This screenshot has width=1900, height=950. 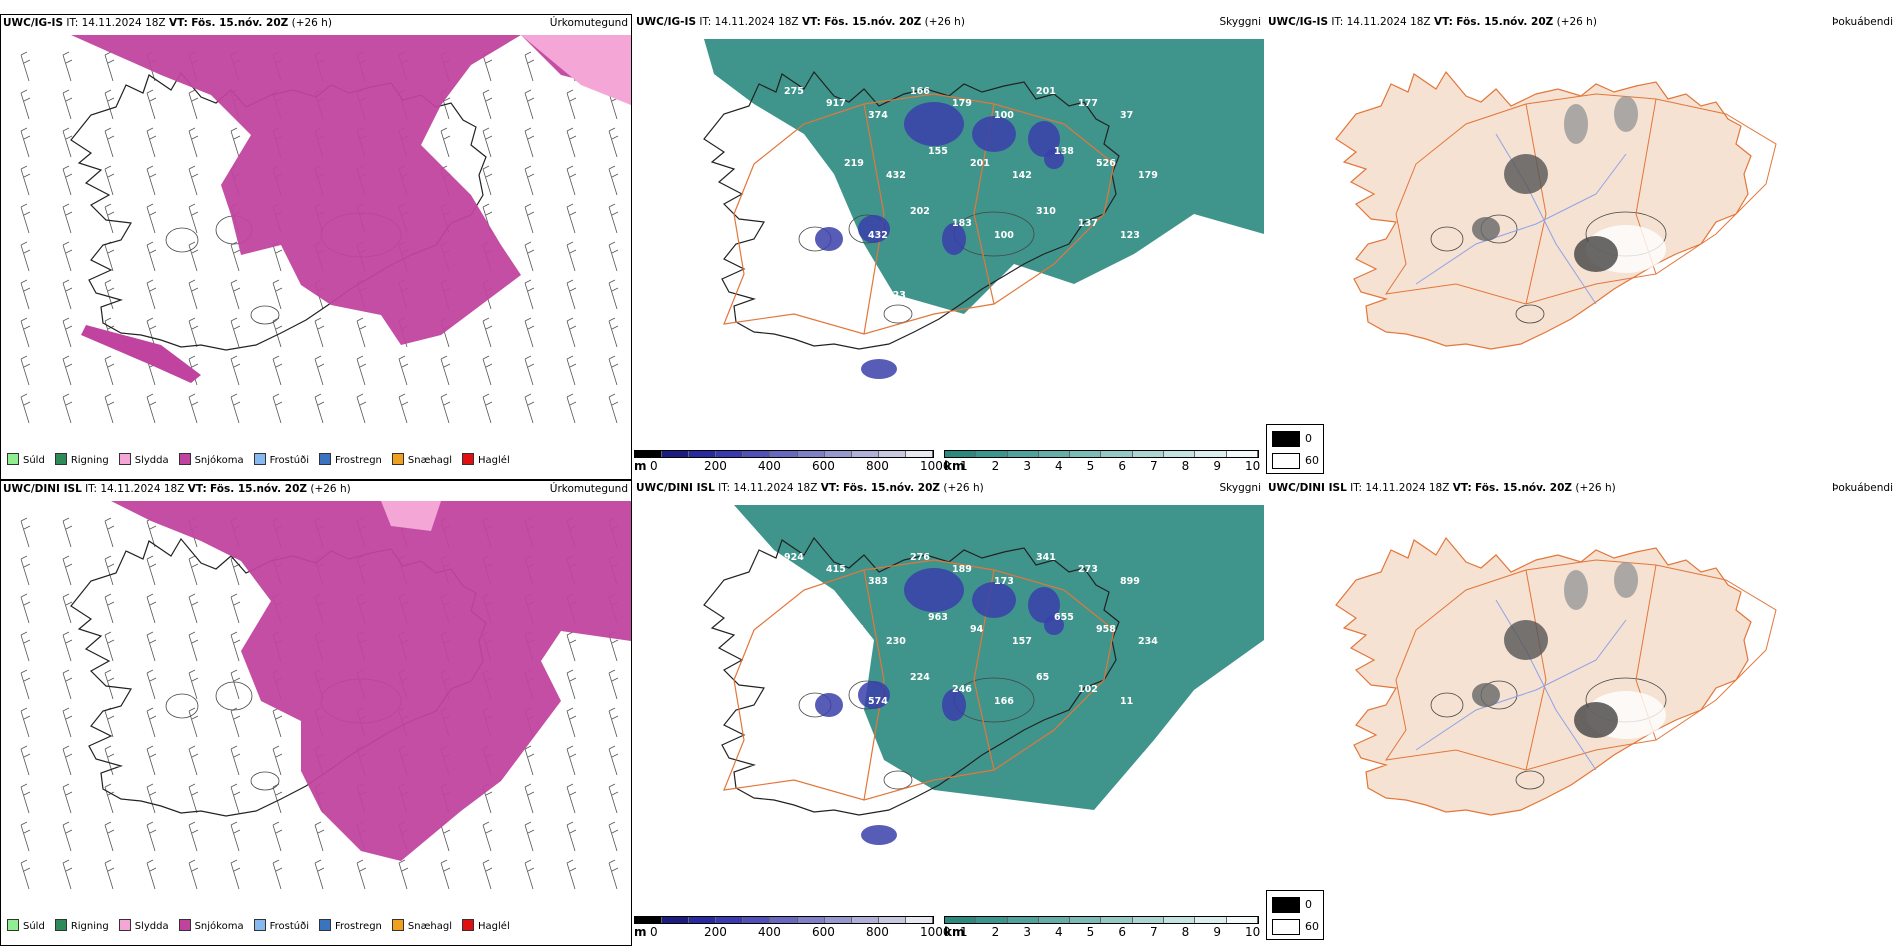 I want to click on visibility-value-label: 224, so click(x=920, y=677).